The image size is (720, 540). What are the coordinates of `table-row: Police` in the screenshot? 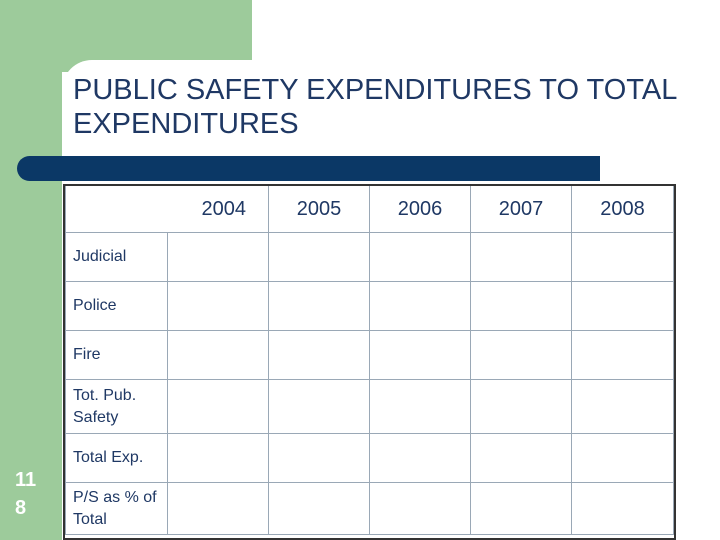 It's located at (369, 306).